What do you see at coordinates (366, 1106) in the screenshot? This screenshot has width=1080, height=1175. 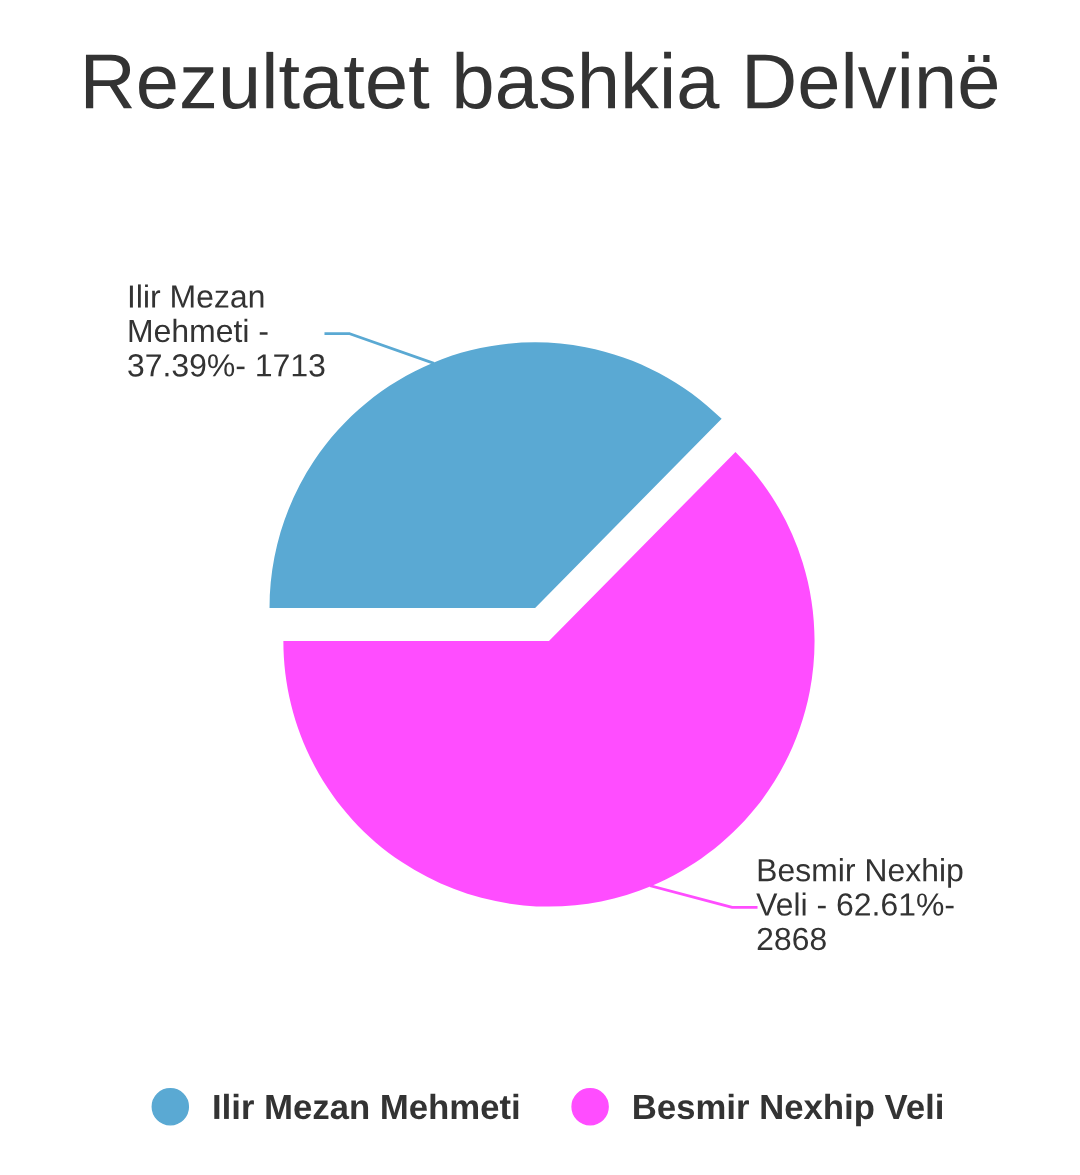 I see `legend-label: Ilir Mezan Mehmeti` at bounding box center [366, 1106].